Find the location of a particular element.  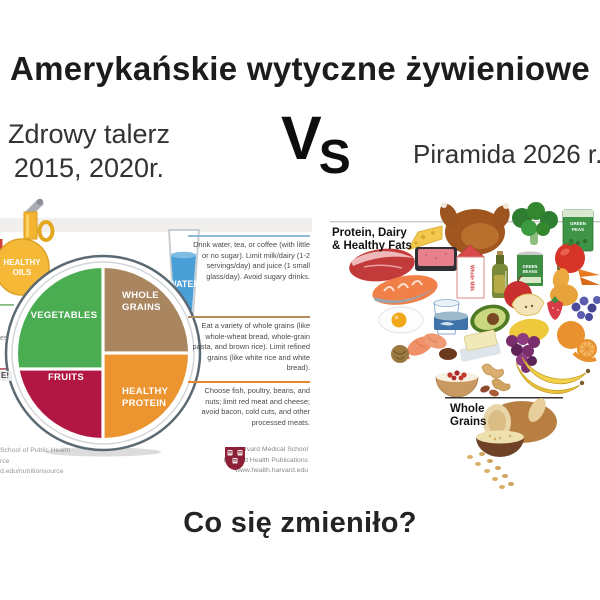

cheese-icon is located at coordinates (425, 238).